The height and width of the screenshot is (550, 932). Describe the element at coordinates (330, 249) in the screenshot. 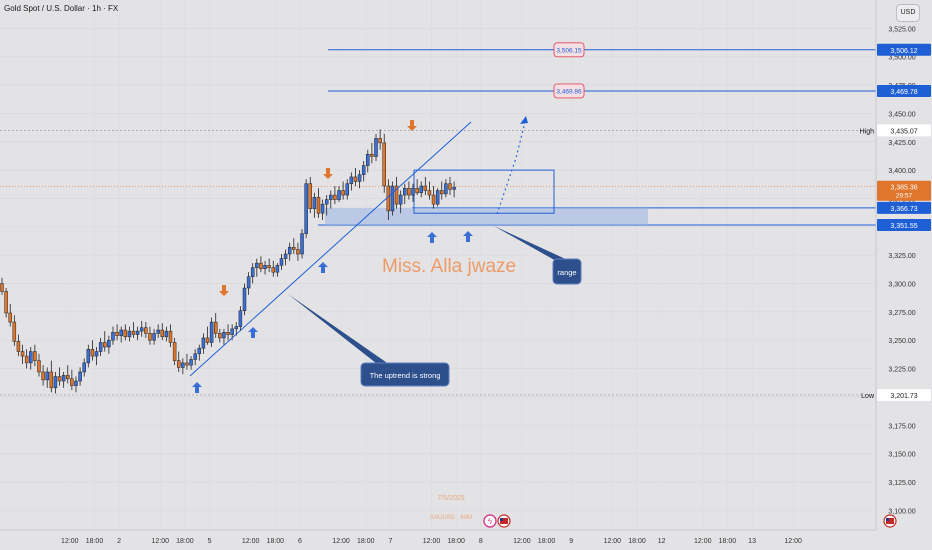

I see `uptrend-line` at that location.